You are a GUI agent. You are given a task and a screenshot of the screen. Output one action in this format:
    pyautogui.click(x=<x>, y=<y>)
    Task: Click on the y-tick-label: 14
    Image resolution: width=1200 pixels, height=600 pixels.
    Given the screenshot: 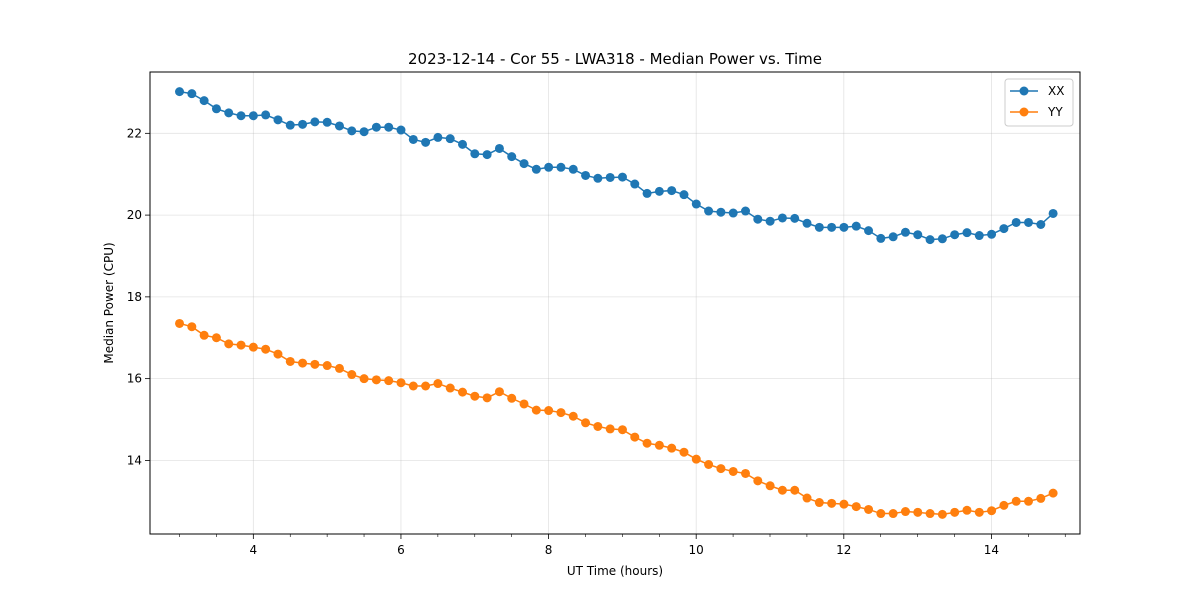 What is the action you would take?
    pyautogui.click(x=134, y=460)
    